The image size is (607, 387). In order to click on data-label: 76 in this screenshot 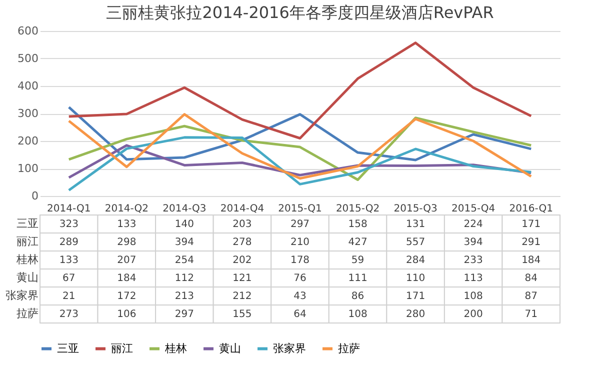, I will do `click(300, 278)`.